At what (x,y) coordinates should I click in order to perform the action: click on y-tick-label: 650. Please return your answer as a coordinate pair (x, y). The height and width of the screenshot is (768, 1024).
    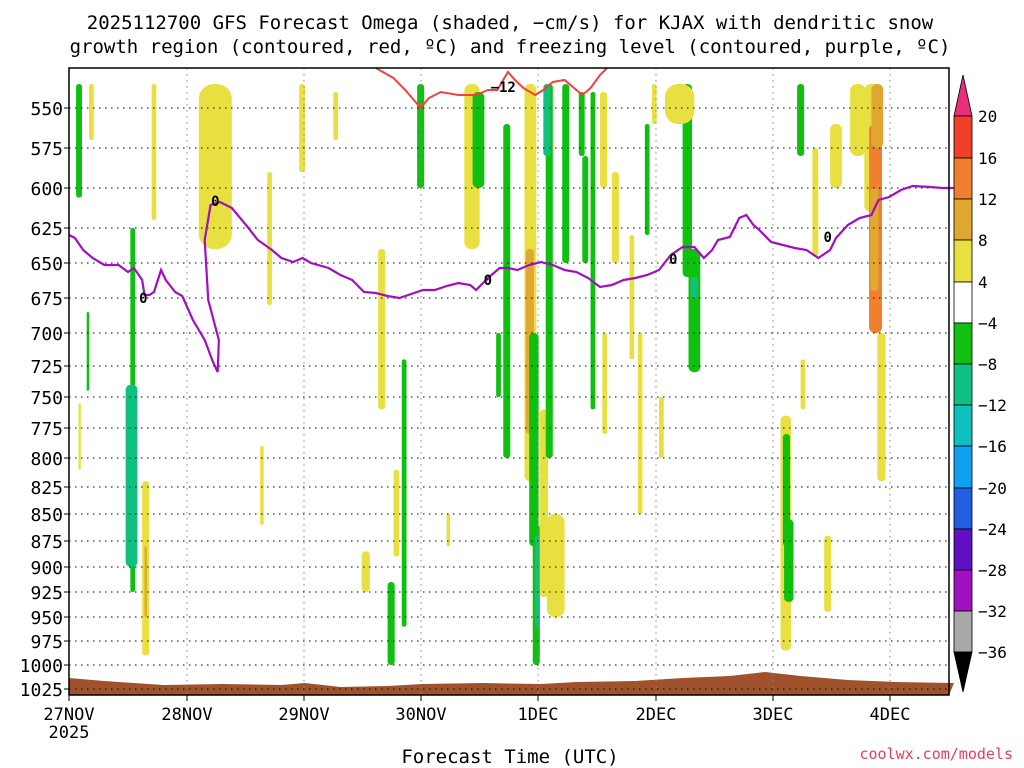
    Looking at the image, I should click on (46, 264).